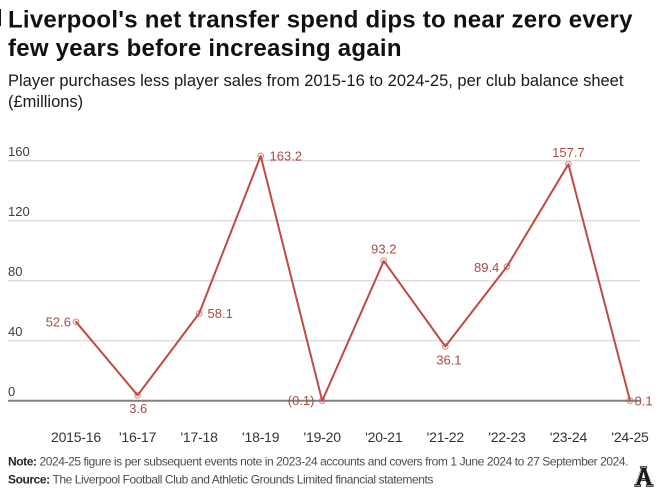 The width and height of the screenshot is (660, 503). What do you see at coordinates (15, 271) in the screenshot?
I see `svg-text: 80` at bounding box center [15, 271].